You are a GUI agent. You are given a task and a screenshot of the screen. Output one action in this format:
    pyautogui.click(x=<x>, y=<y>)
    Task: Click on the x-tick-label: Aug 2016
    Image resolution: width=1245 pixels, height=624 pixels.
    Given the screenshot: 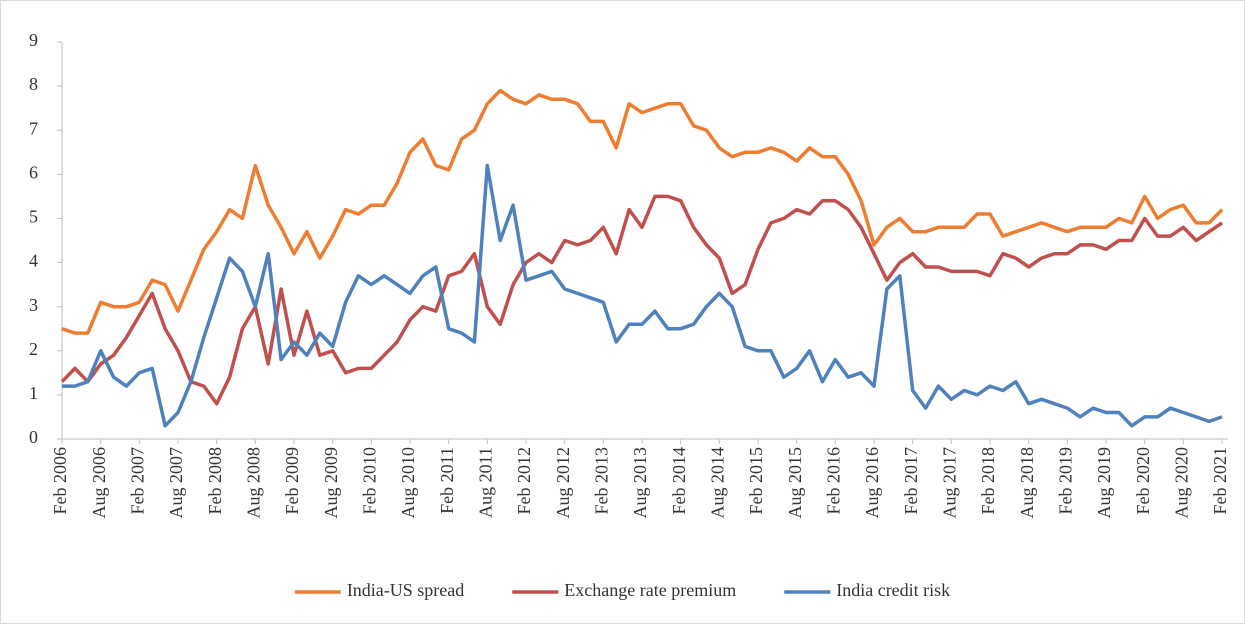 What is the action you would take?
    pyautogui.click(x=872, y=483)
    